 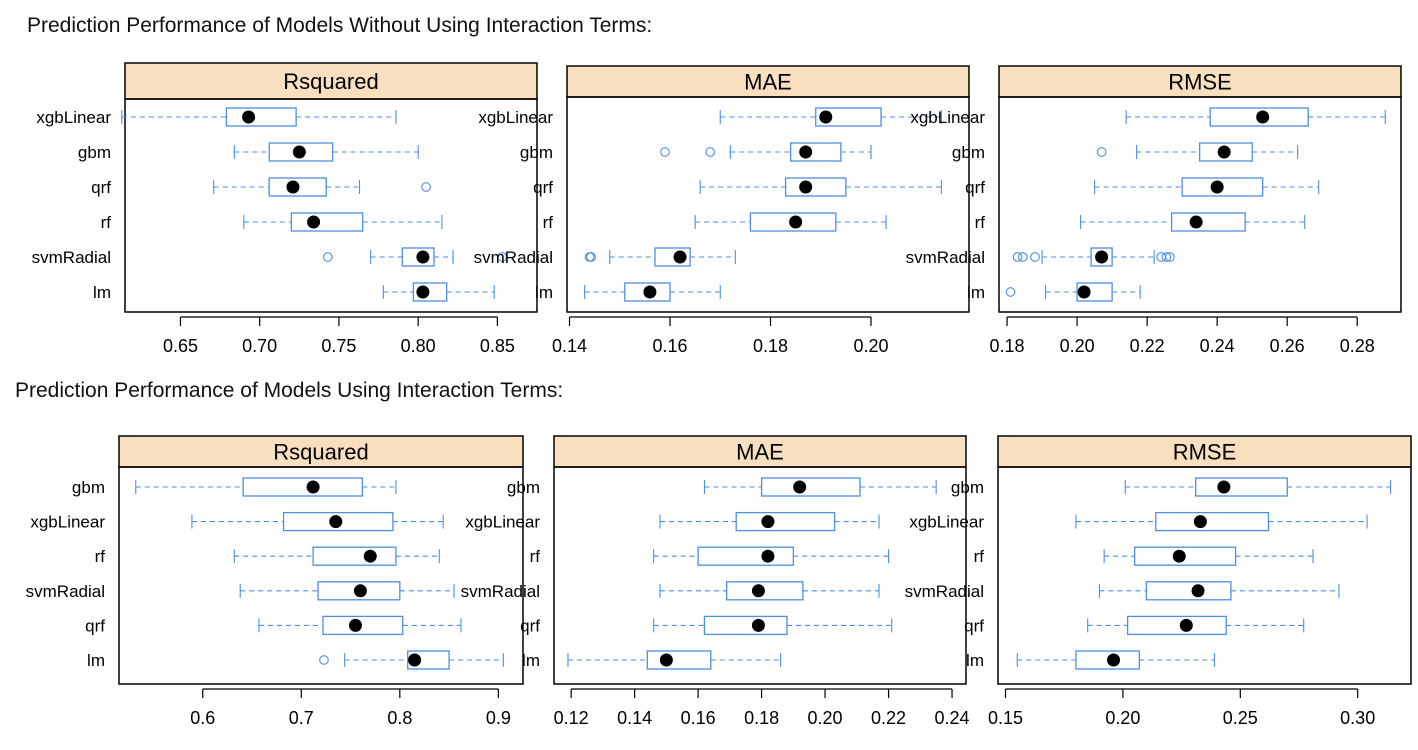 What do you see at coordinates (498, 718) in the screenshot?
I see `x-tick-label: 0.9` at bounding box center [498, 718].